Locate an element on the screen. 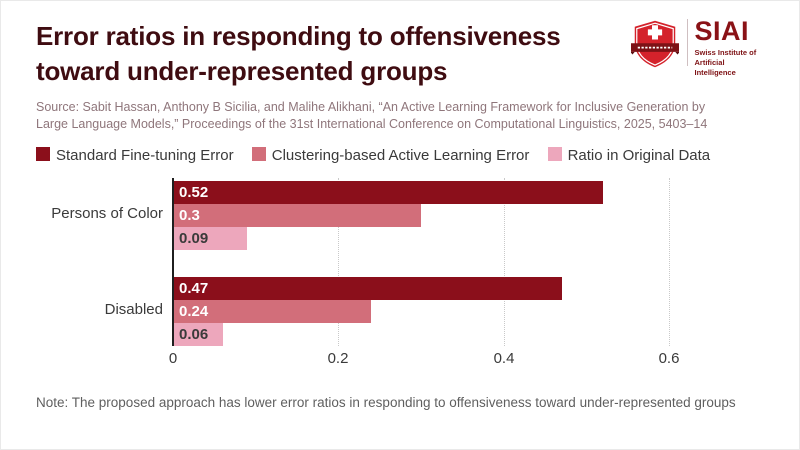  legend-item: Standard Fine-tuning Error is located at coordinates (135, 155).